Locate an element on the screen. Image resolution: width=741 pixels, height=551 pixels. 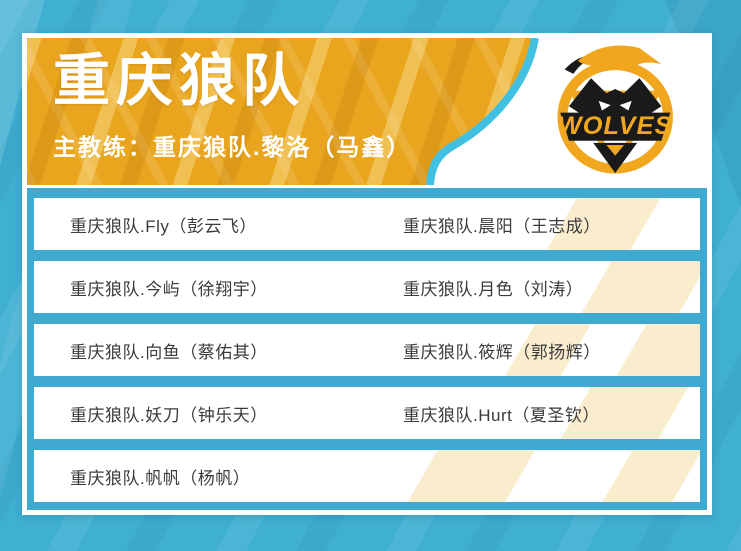
wolves-wordmark: WOLVES is located at coordinates (615, 126).